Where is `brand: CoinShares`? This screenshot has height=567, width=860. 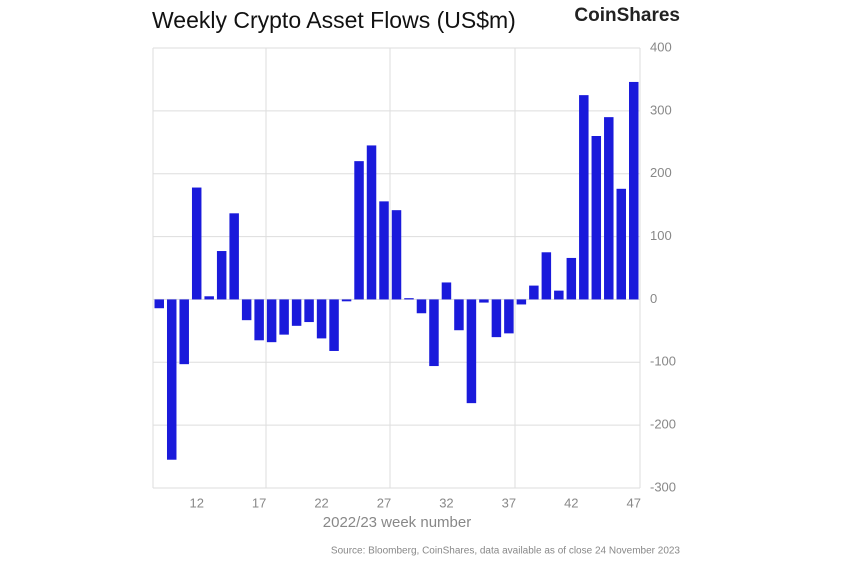 brand: CoinShares is located at coordinates (627, 15).